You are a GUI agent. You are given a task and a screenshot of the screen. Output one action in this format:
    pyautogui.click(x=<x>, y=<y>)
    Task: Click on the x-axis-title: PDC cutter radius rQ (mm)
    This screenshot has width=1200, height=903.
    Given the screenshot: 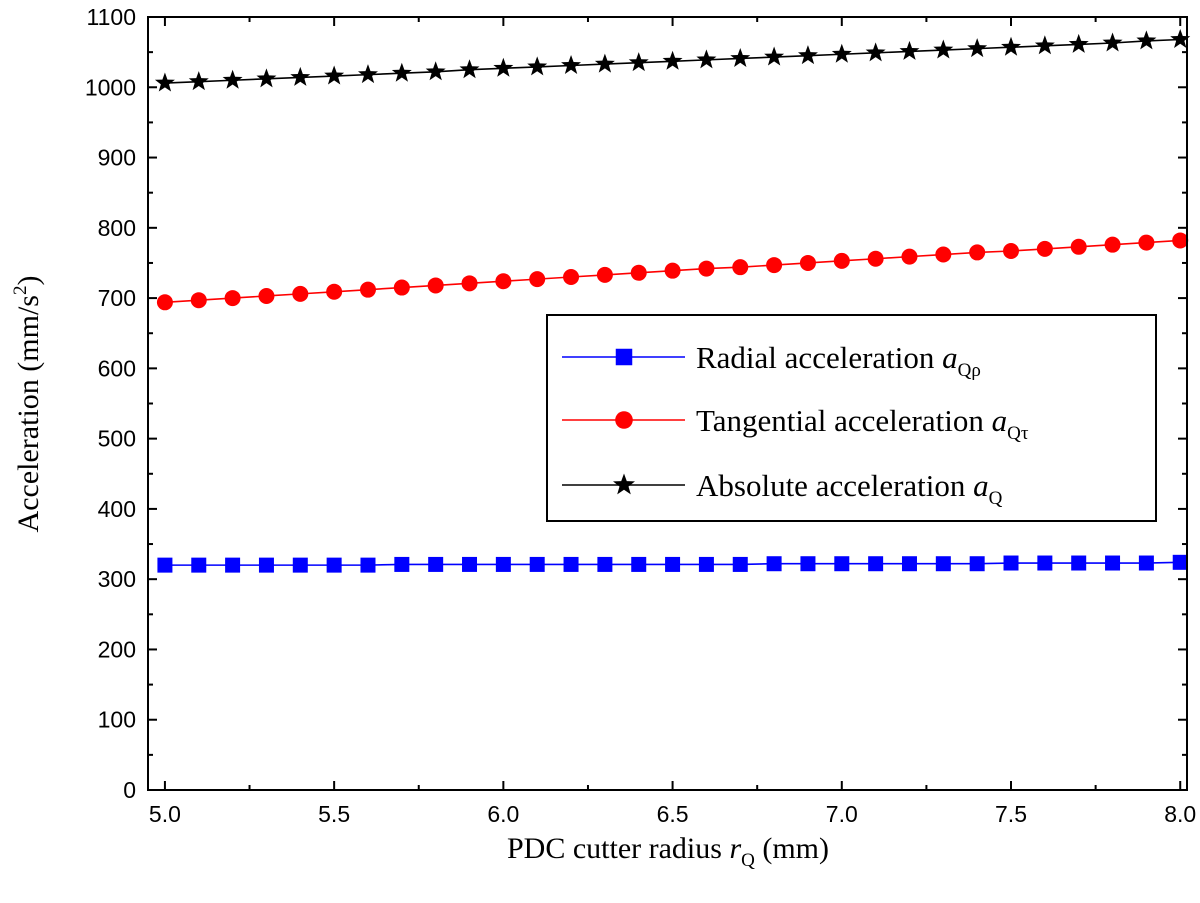 What is the action you would take?
    pyautogui.click(x=668, y=851)
    